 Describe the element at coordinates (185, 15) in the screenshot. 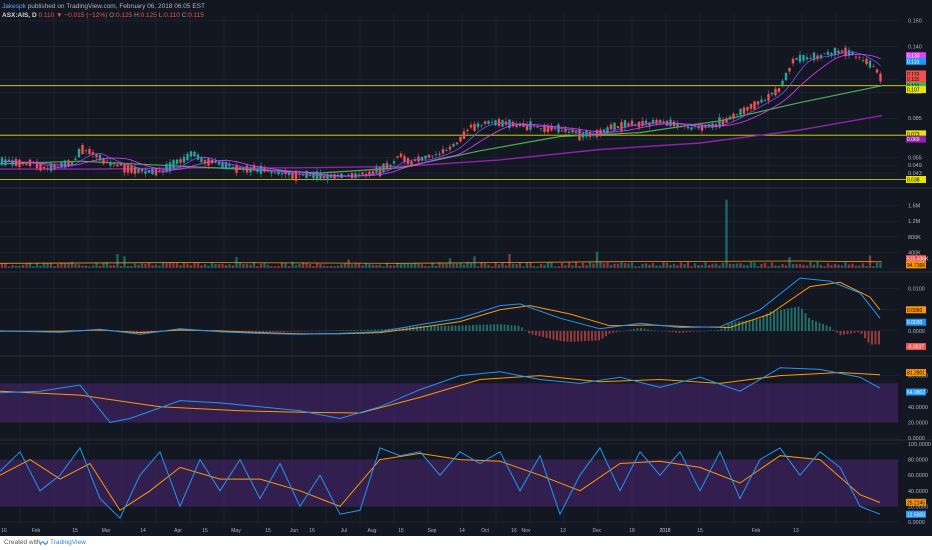

I see `close-label: C:` at that location.